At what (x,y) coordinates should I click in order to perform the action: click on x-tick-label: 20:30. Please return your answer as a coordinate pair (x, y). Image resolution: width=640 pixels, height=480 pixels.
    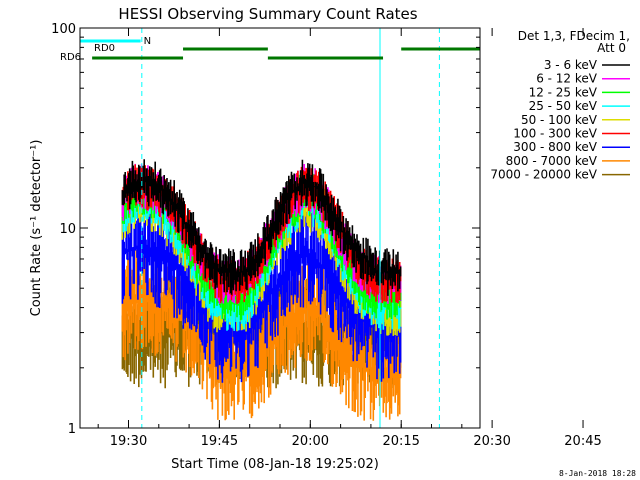
    Looking at the image, I should click on (491, 441).